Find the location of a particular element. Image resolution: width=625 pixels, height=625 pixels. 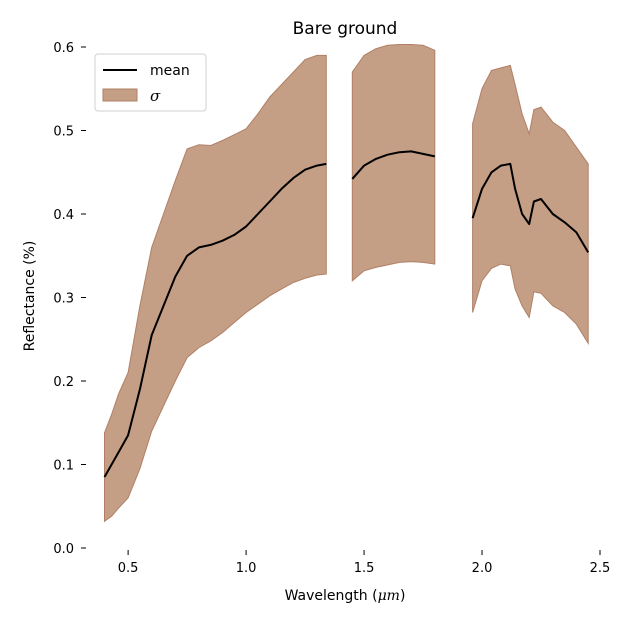

y-tick-label: 0.5 is located at coordinates (63, 132).